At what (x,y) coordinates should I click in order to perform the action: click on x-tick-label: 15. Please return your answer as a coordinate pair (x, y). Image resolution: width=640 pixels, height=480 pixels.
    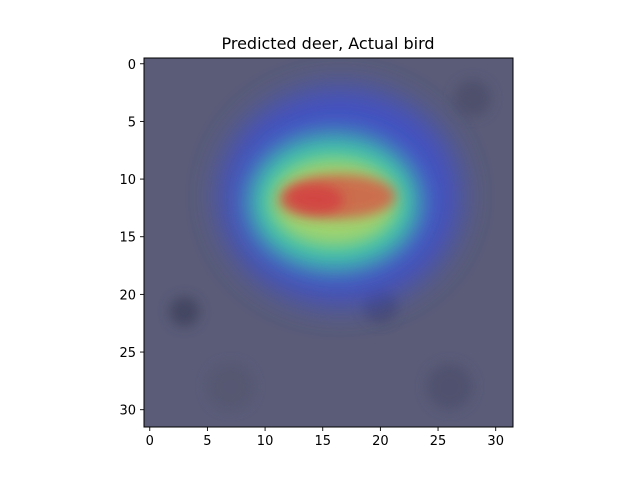
    Looking at the image, I should click on (322, 441).